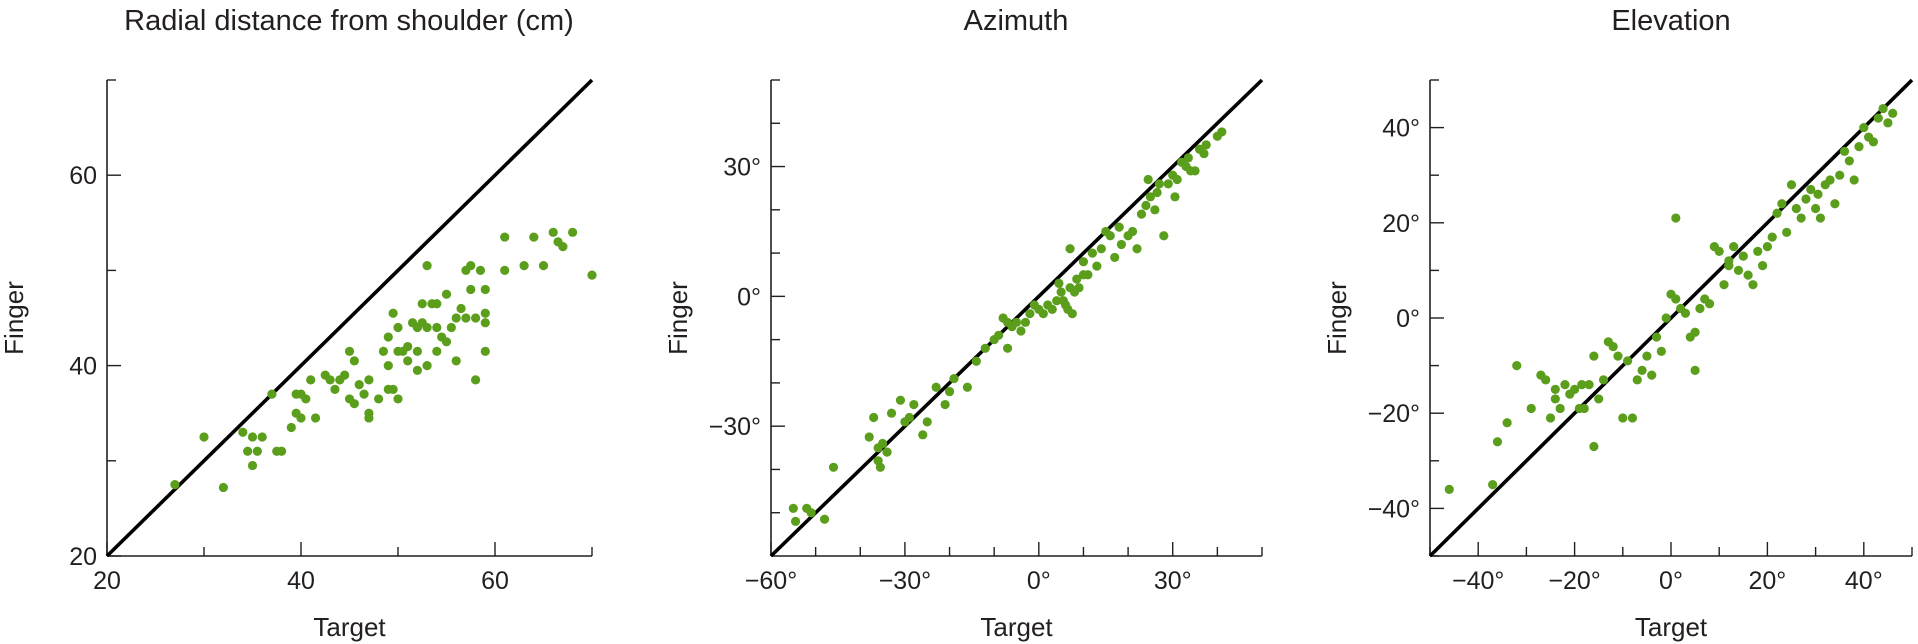  I want to click on azimuth-x-tick-label: 0°, so click(1039, 581).